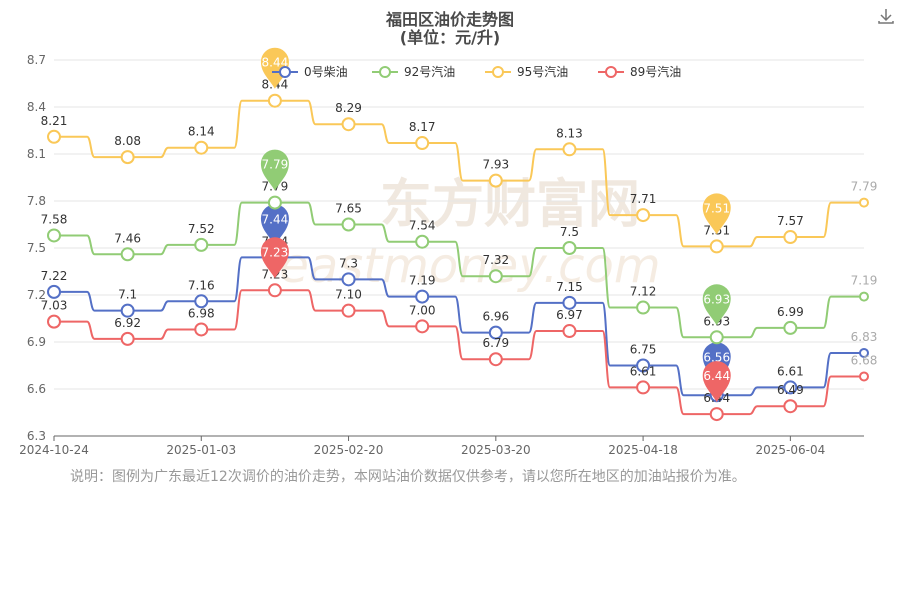 This screenshot has height=600, width=900. Describe the element at coordinates (348, 108) in the screenshot. I see `data-label: 8.29` at that location.